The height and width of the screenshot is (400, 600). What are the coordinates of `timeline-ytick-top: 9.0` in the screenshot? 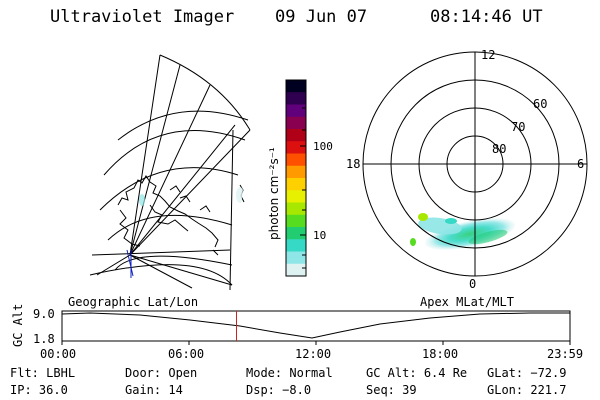 It's located at (44, 314).